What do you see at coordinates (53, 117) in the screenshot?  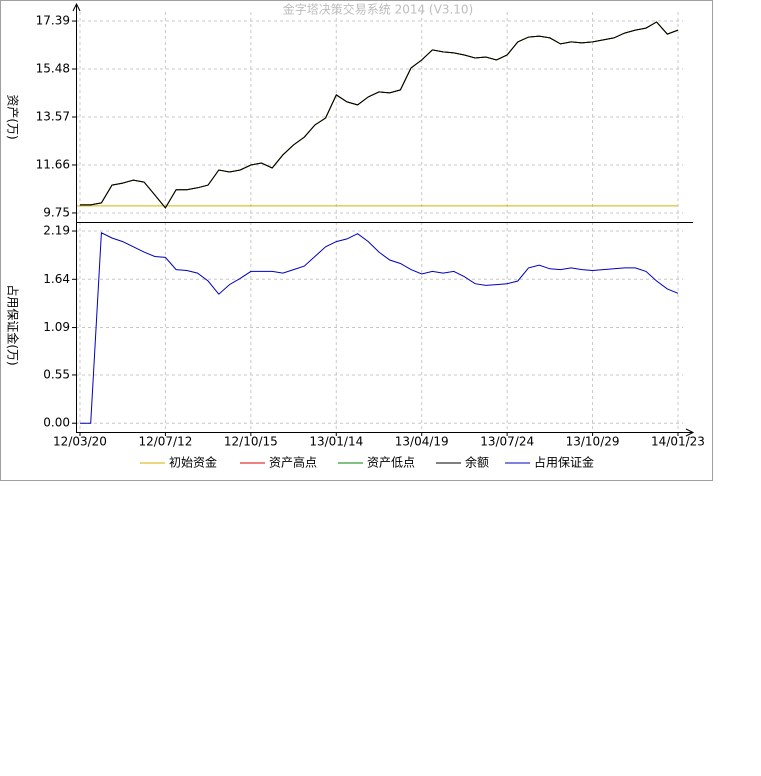 I see `y-tick-label: 13.57` at bounding box center [53, 117].